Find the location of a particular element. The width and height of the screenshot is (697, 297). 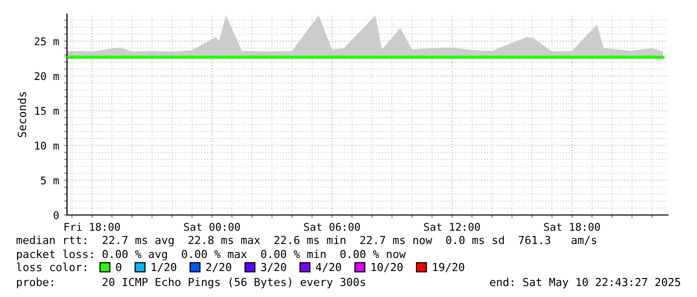

x-tick-label: Sat 06:00 is located at coordinates (332, 226).